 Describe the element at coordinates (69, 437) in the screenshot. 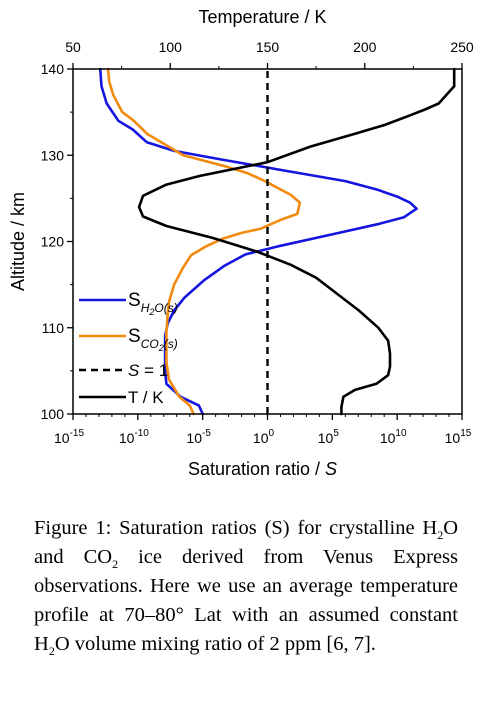

I see `x-bottom-tick-label: 10⁻¹⁵` at that location.